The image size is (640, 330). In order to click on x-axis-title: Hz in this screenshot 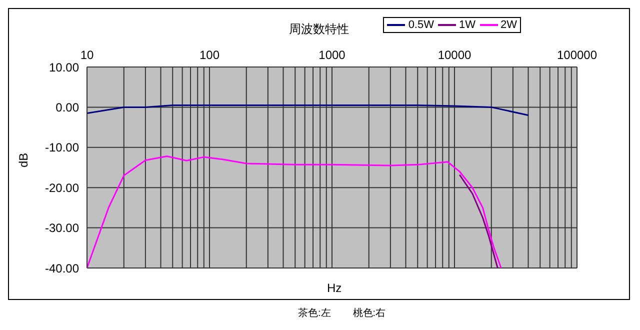, I will do `click(334, 288)`.